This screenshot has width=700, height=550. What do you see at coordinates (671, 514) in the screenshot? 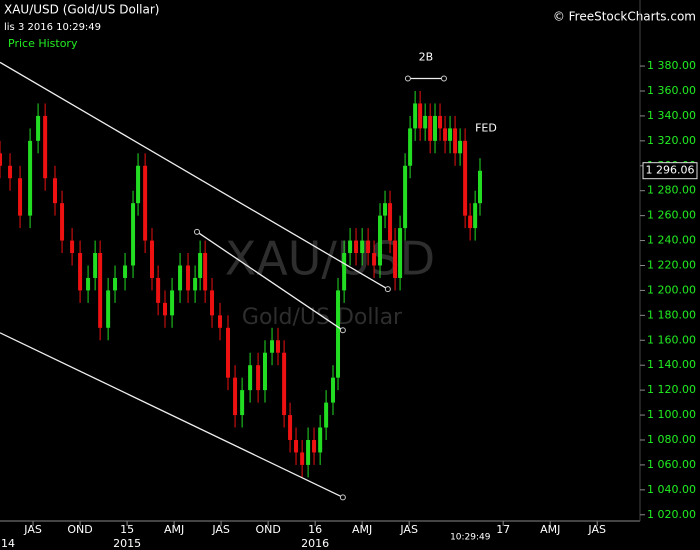
I see `y-tick-label: 1 020.00` at bounding box center [671, 514].